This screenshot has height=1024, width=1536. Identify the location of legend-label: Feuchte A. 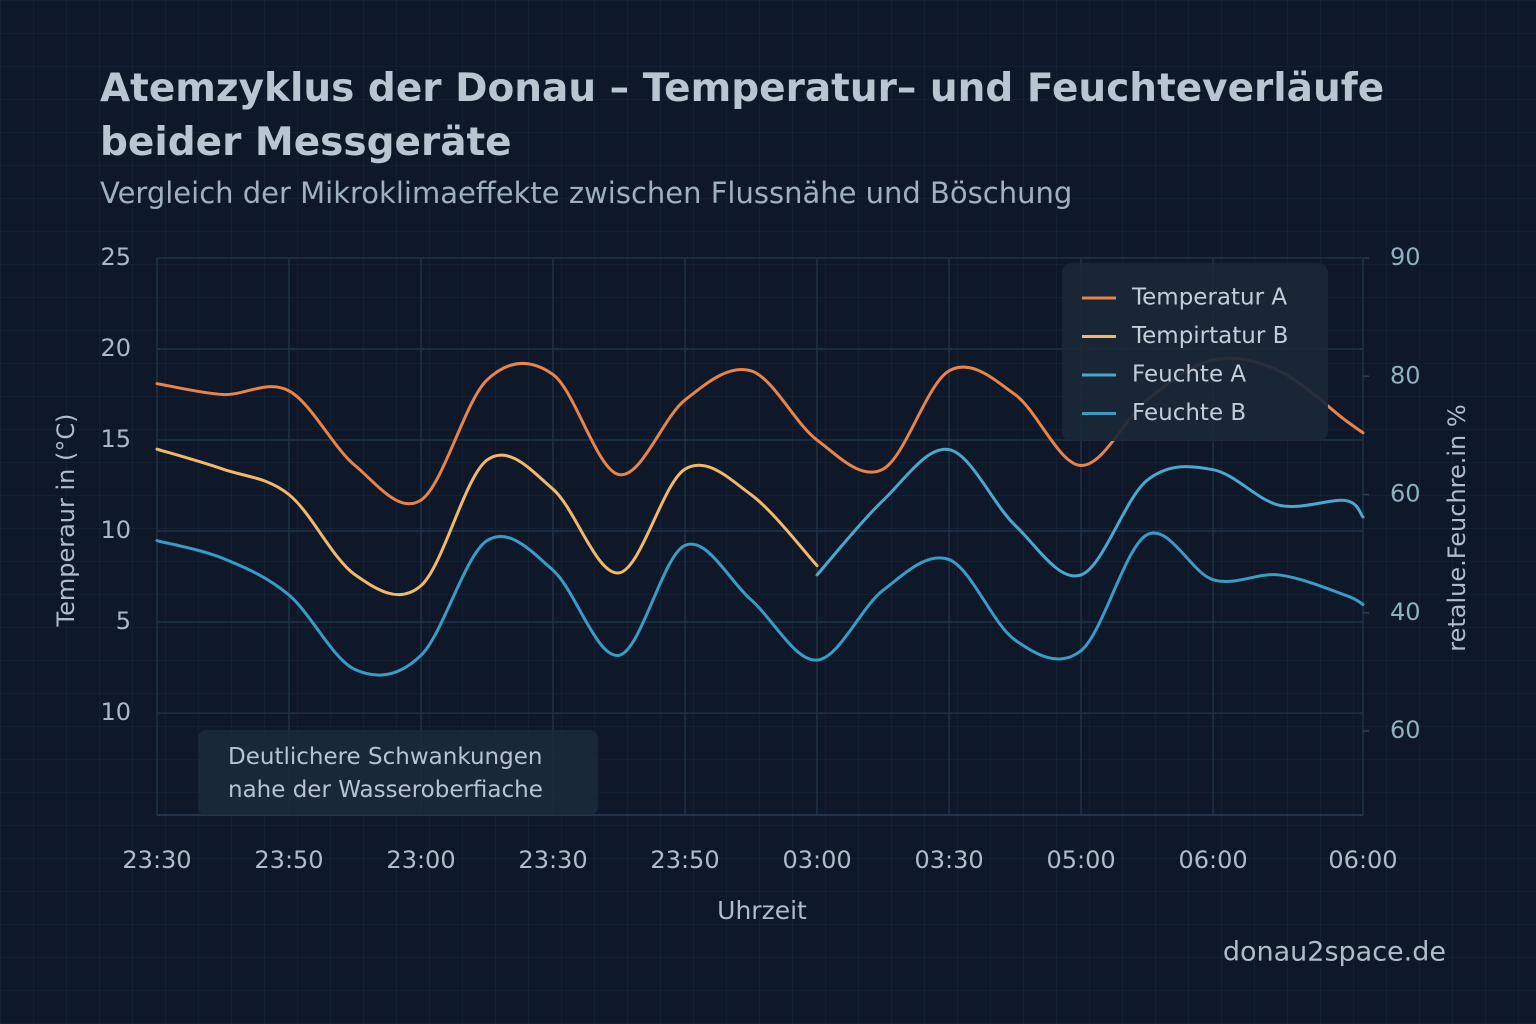
(1189, 375).